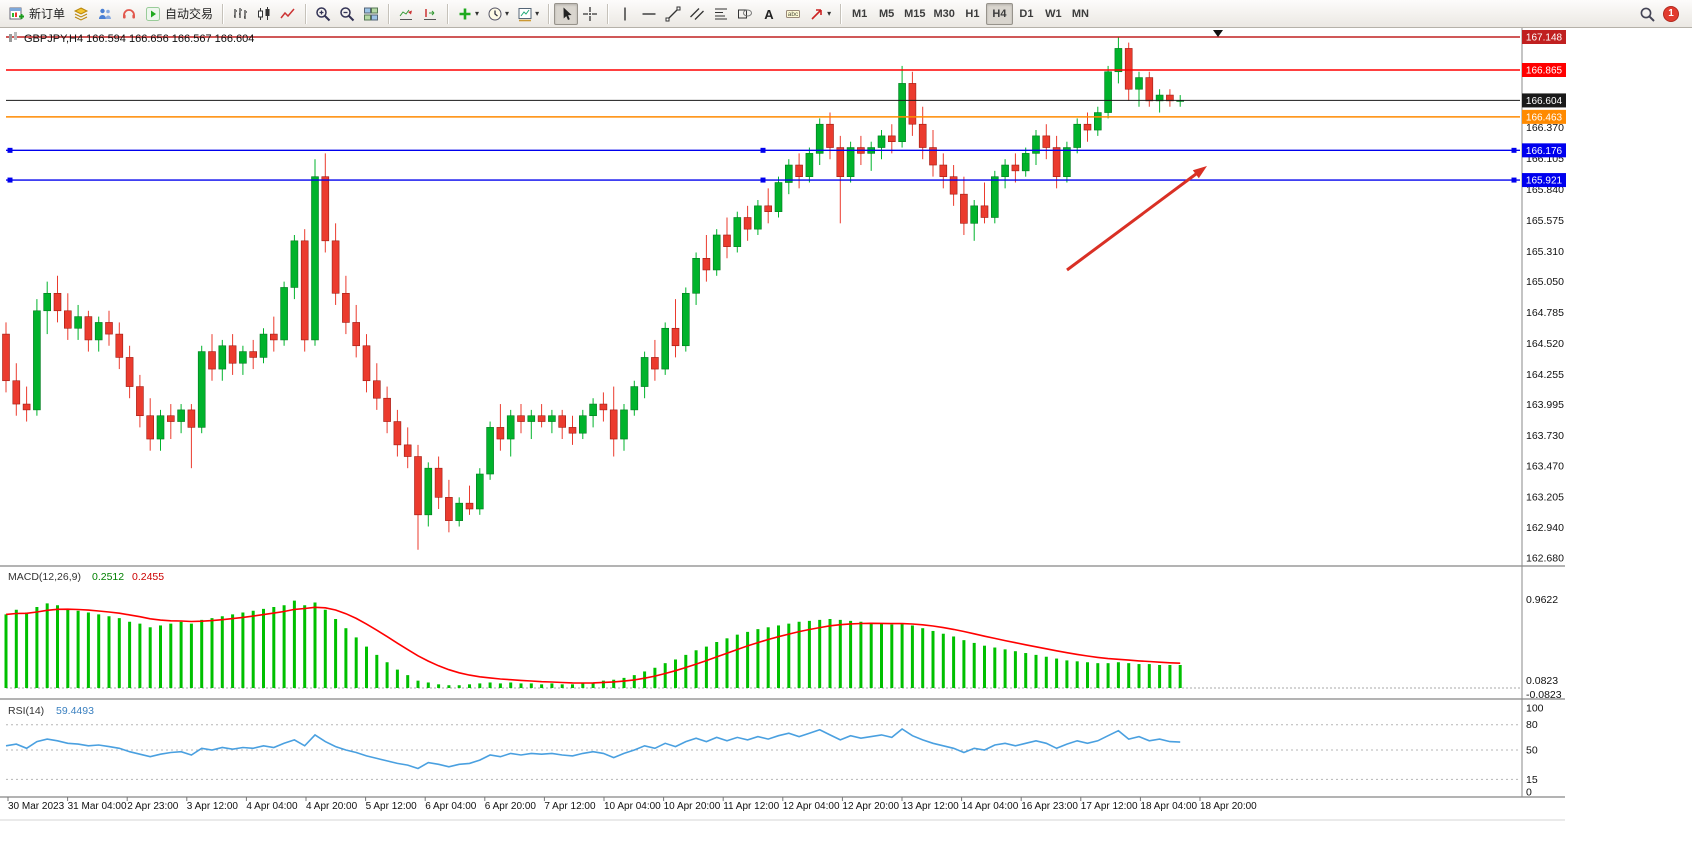  Describe the element at coordinates (97, 806) in the screenshot. I see `time-axis-label: 31 Mar 04:00` at that location.